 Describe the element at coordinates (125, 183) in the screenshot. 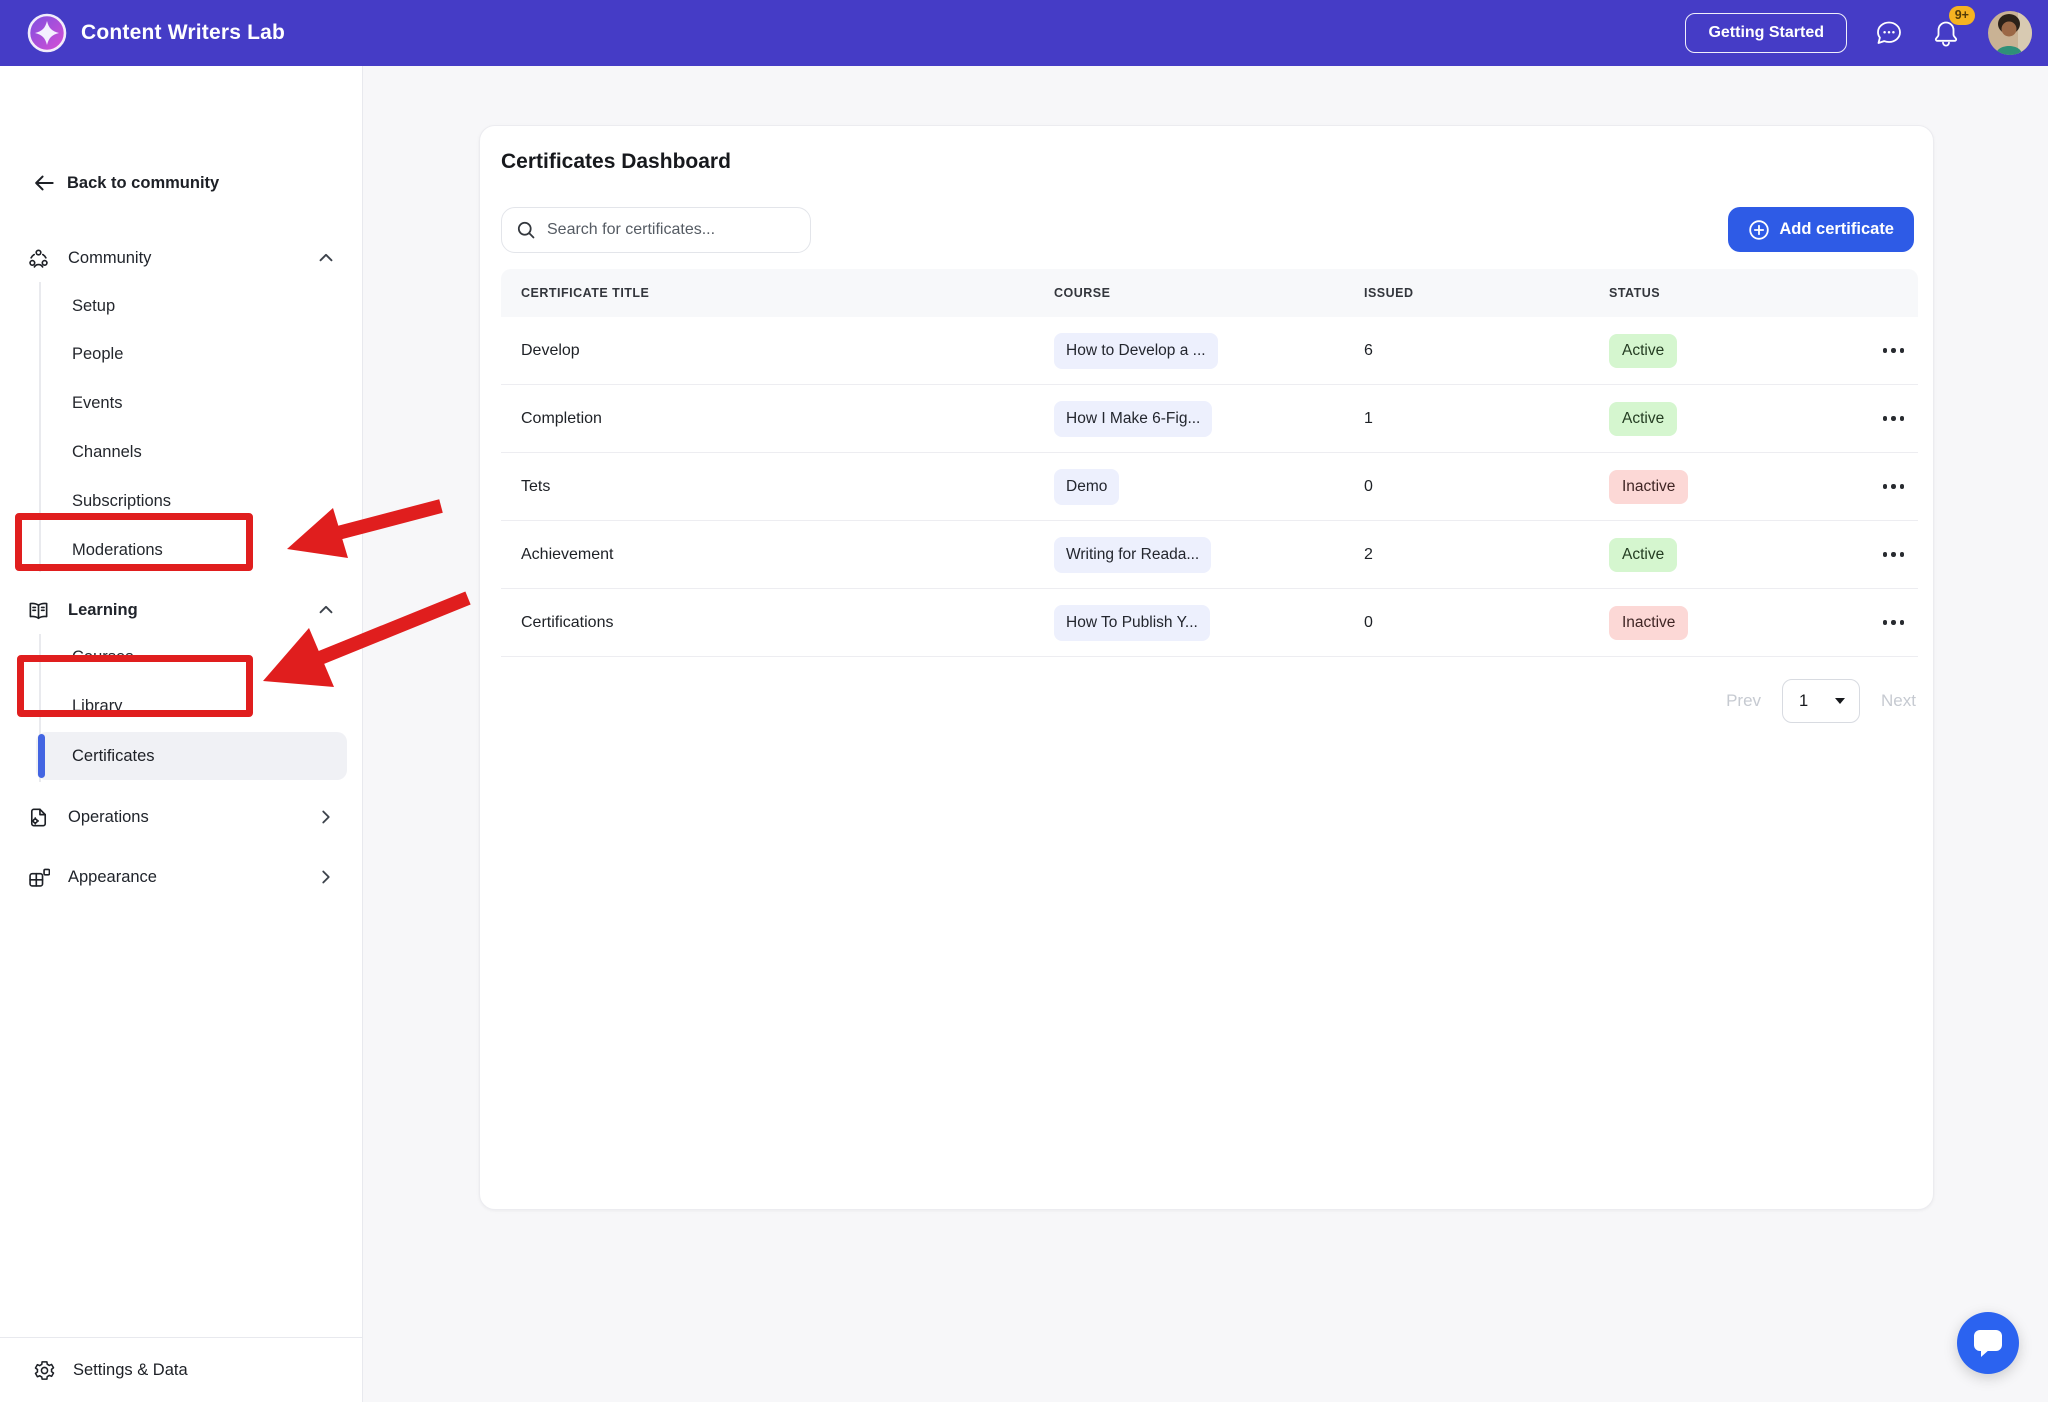

I see `back-to-community-link: Back to community` at that location.